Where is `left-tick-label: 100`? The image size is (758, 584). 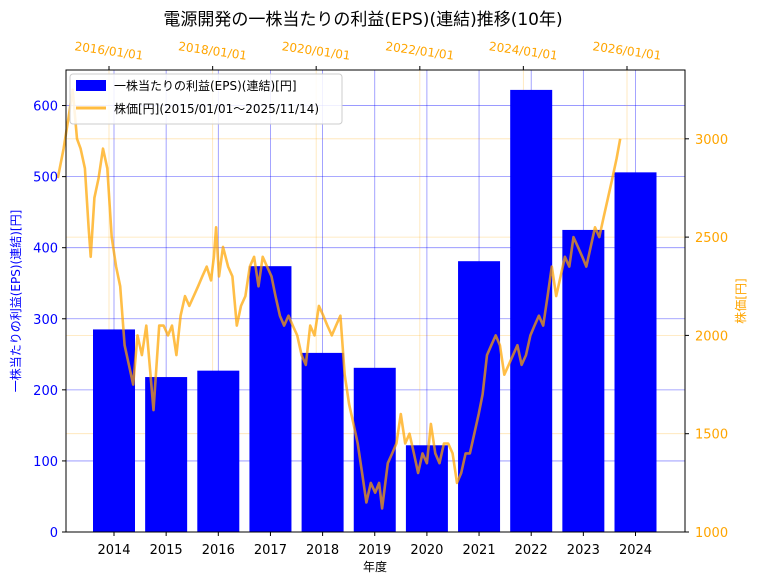 left-tick-label: 100 is located at coordinates (45, 462).